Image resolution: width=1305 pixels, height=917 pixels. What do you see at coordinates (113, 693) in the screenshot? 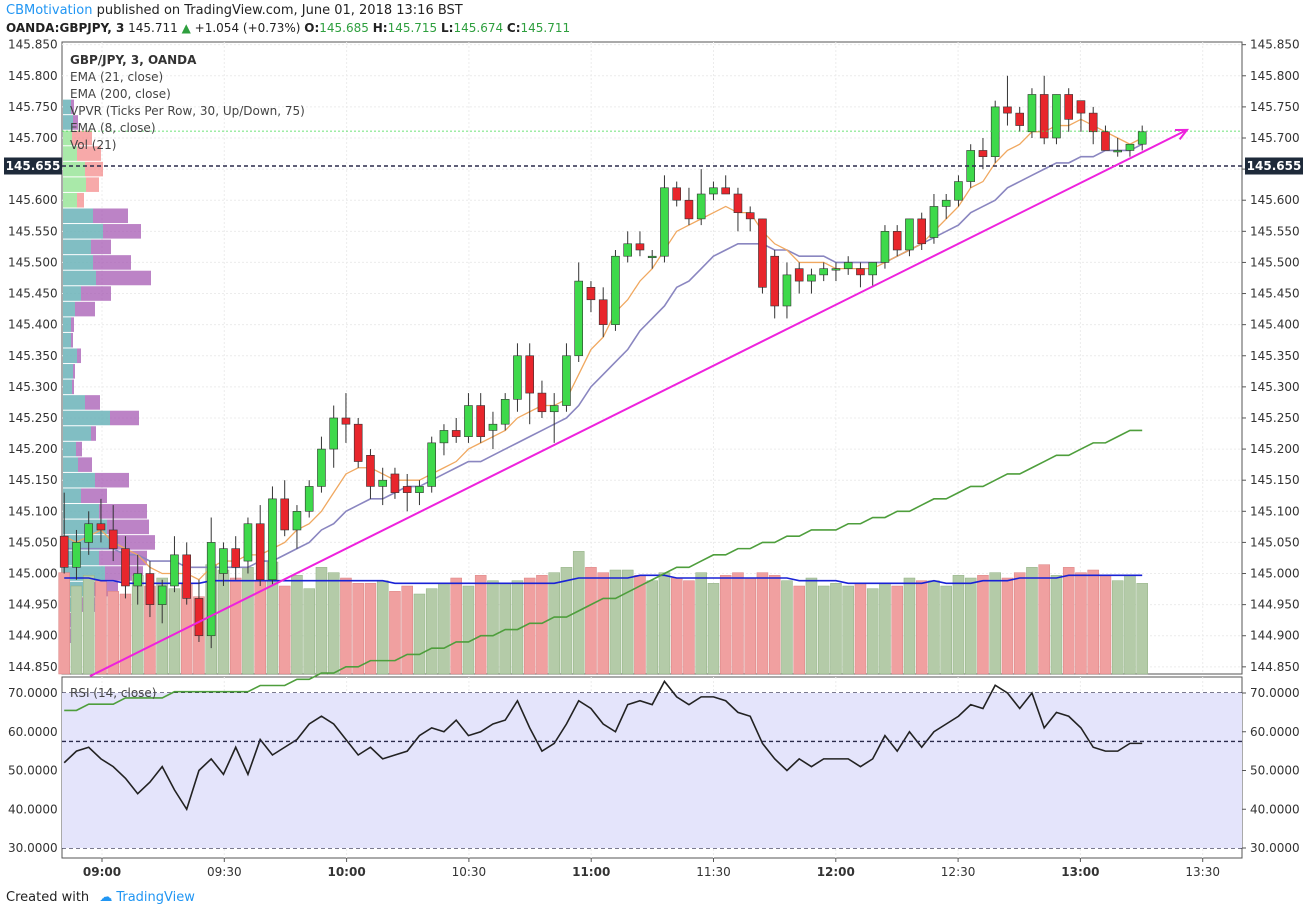
I see `rsi-legend: RSI (14, close)` at bounding box center [113, 693].